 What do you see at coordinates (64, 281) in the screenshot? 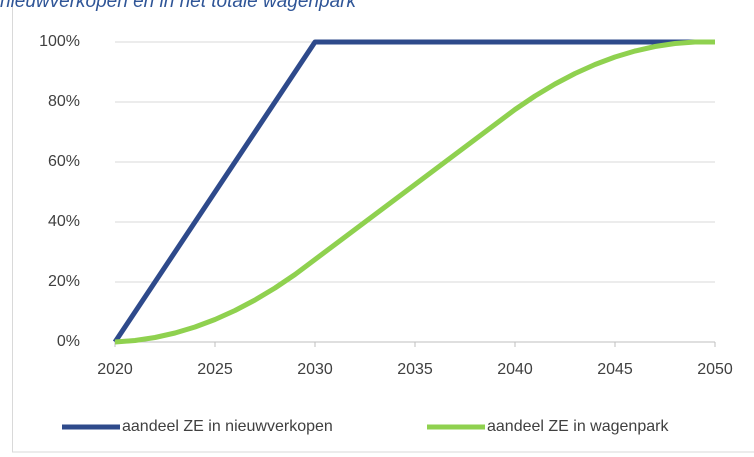
I see `y-tick-label: 20%` at bounding box center [64, 281].